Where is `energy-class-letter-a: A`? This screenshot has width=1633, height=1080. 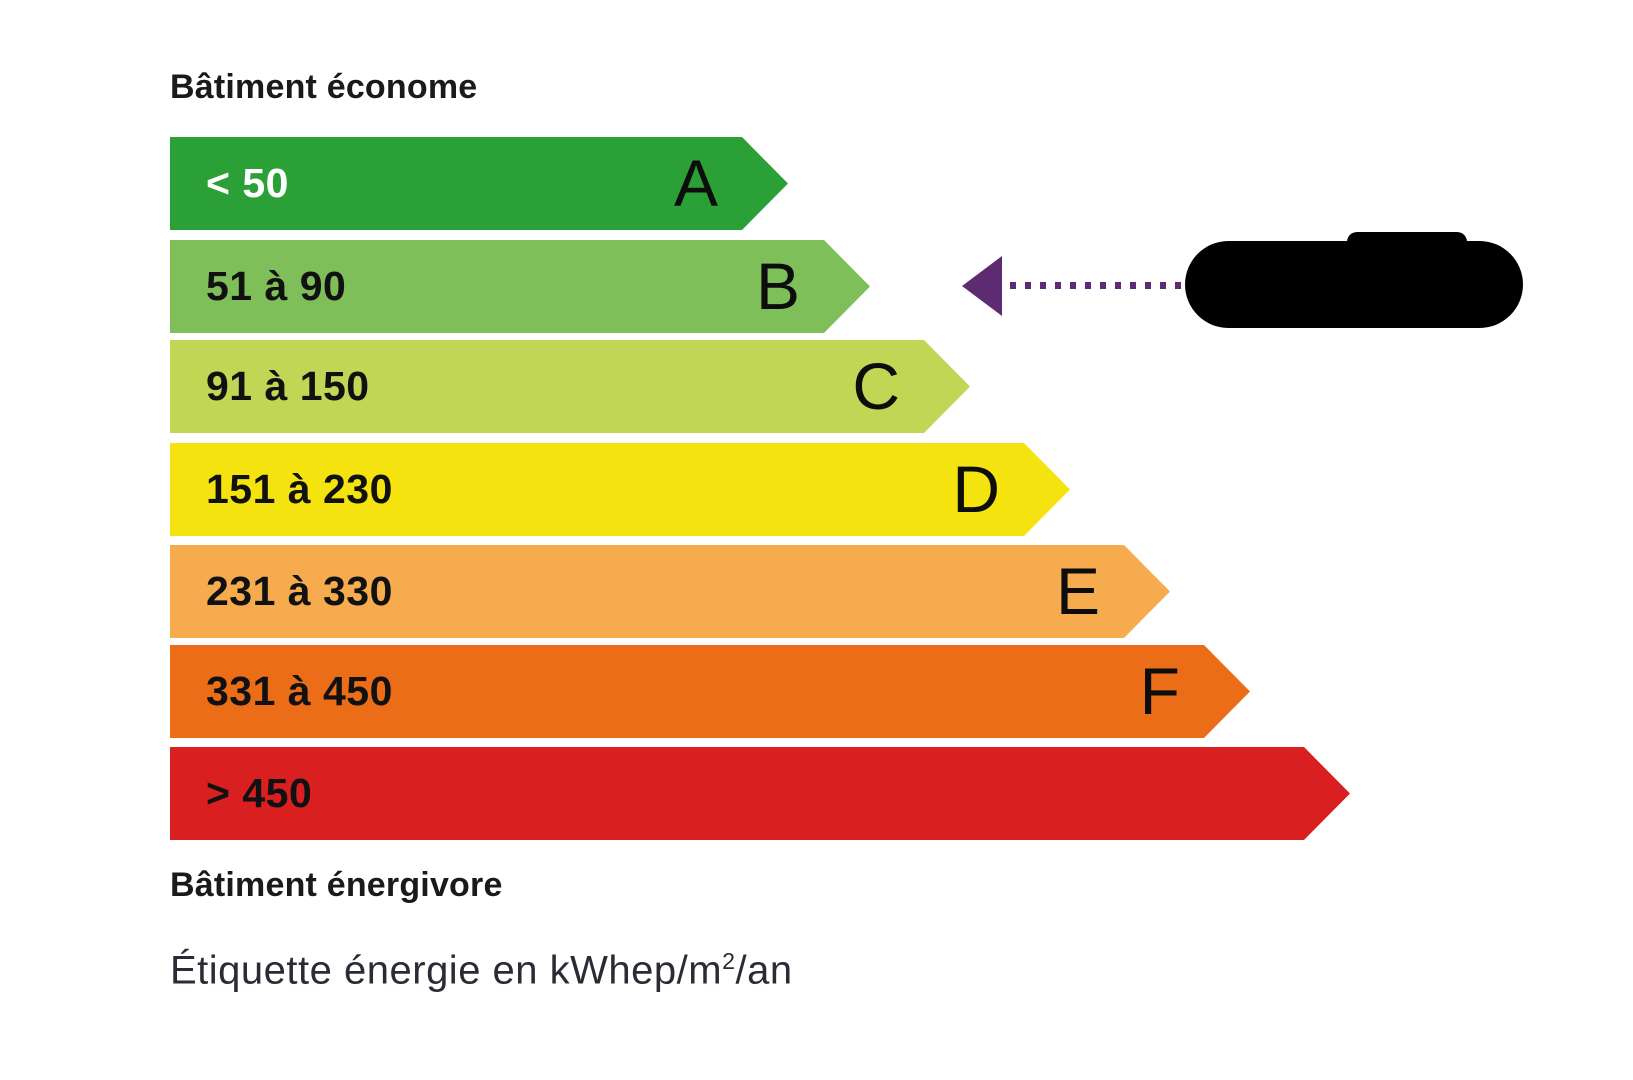 energy-class-letter-a: A is located at coordinates (695, 183).